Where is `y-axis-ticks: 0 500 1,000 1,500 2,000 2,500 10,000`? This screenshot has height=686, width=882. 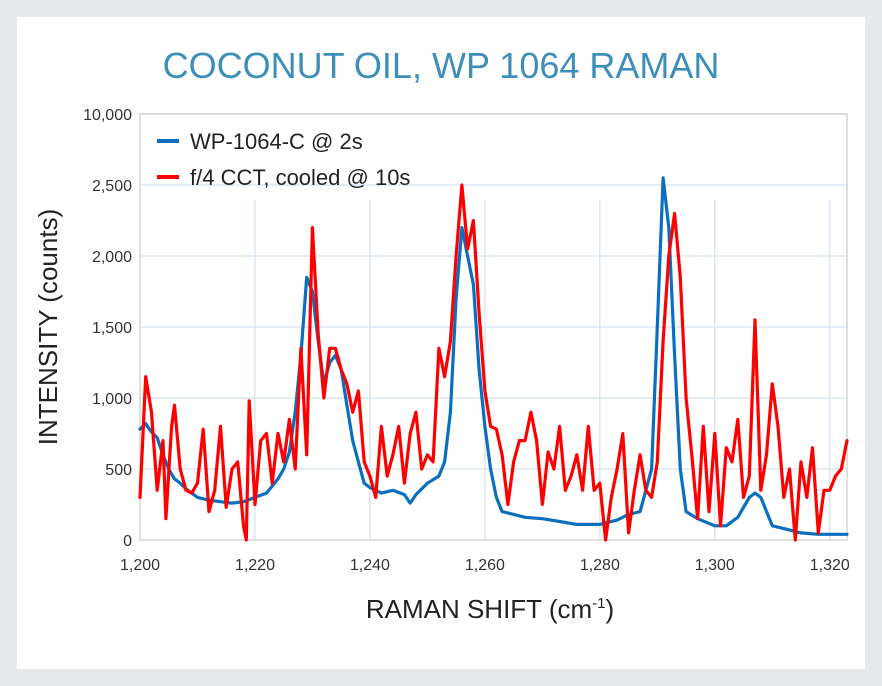
y-axis-ticks: 0 500 1,000 1,500 2,000 2,500 10,000 is located at coordinates (107, 328).